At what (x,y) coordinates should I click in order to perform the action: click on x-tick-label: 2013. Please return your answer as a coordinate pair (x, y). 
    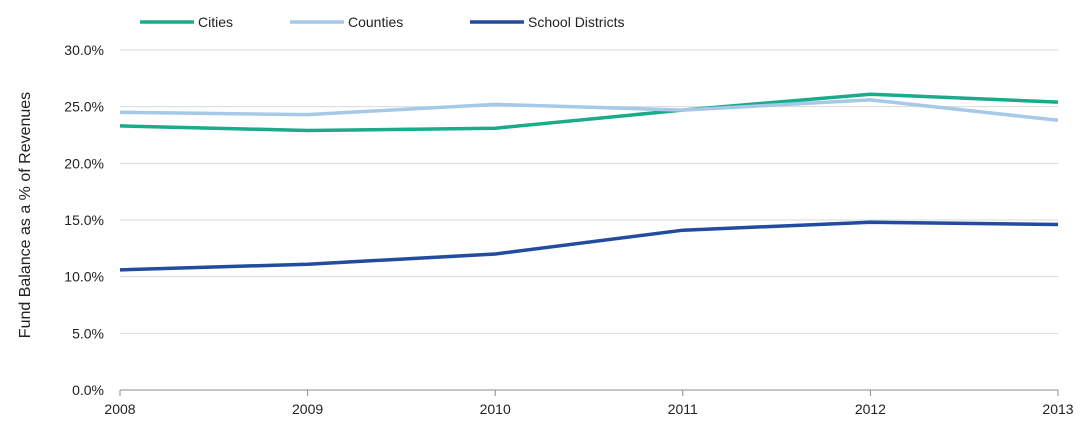
    Looking at the image, I should click on (1057, 409).